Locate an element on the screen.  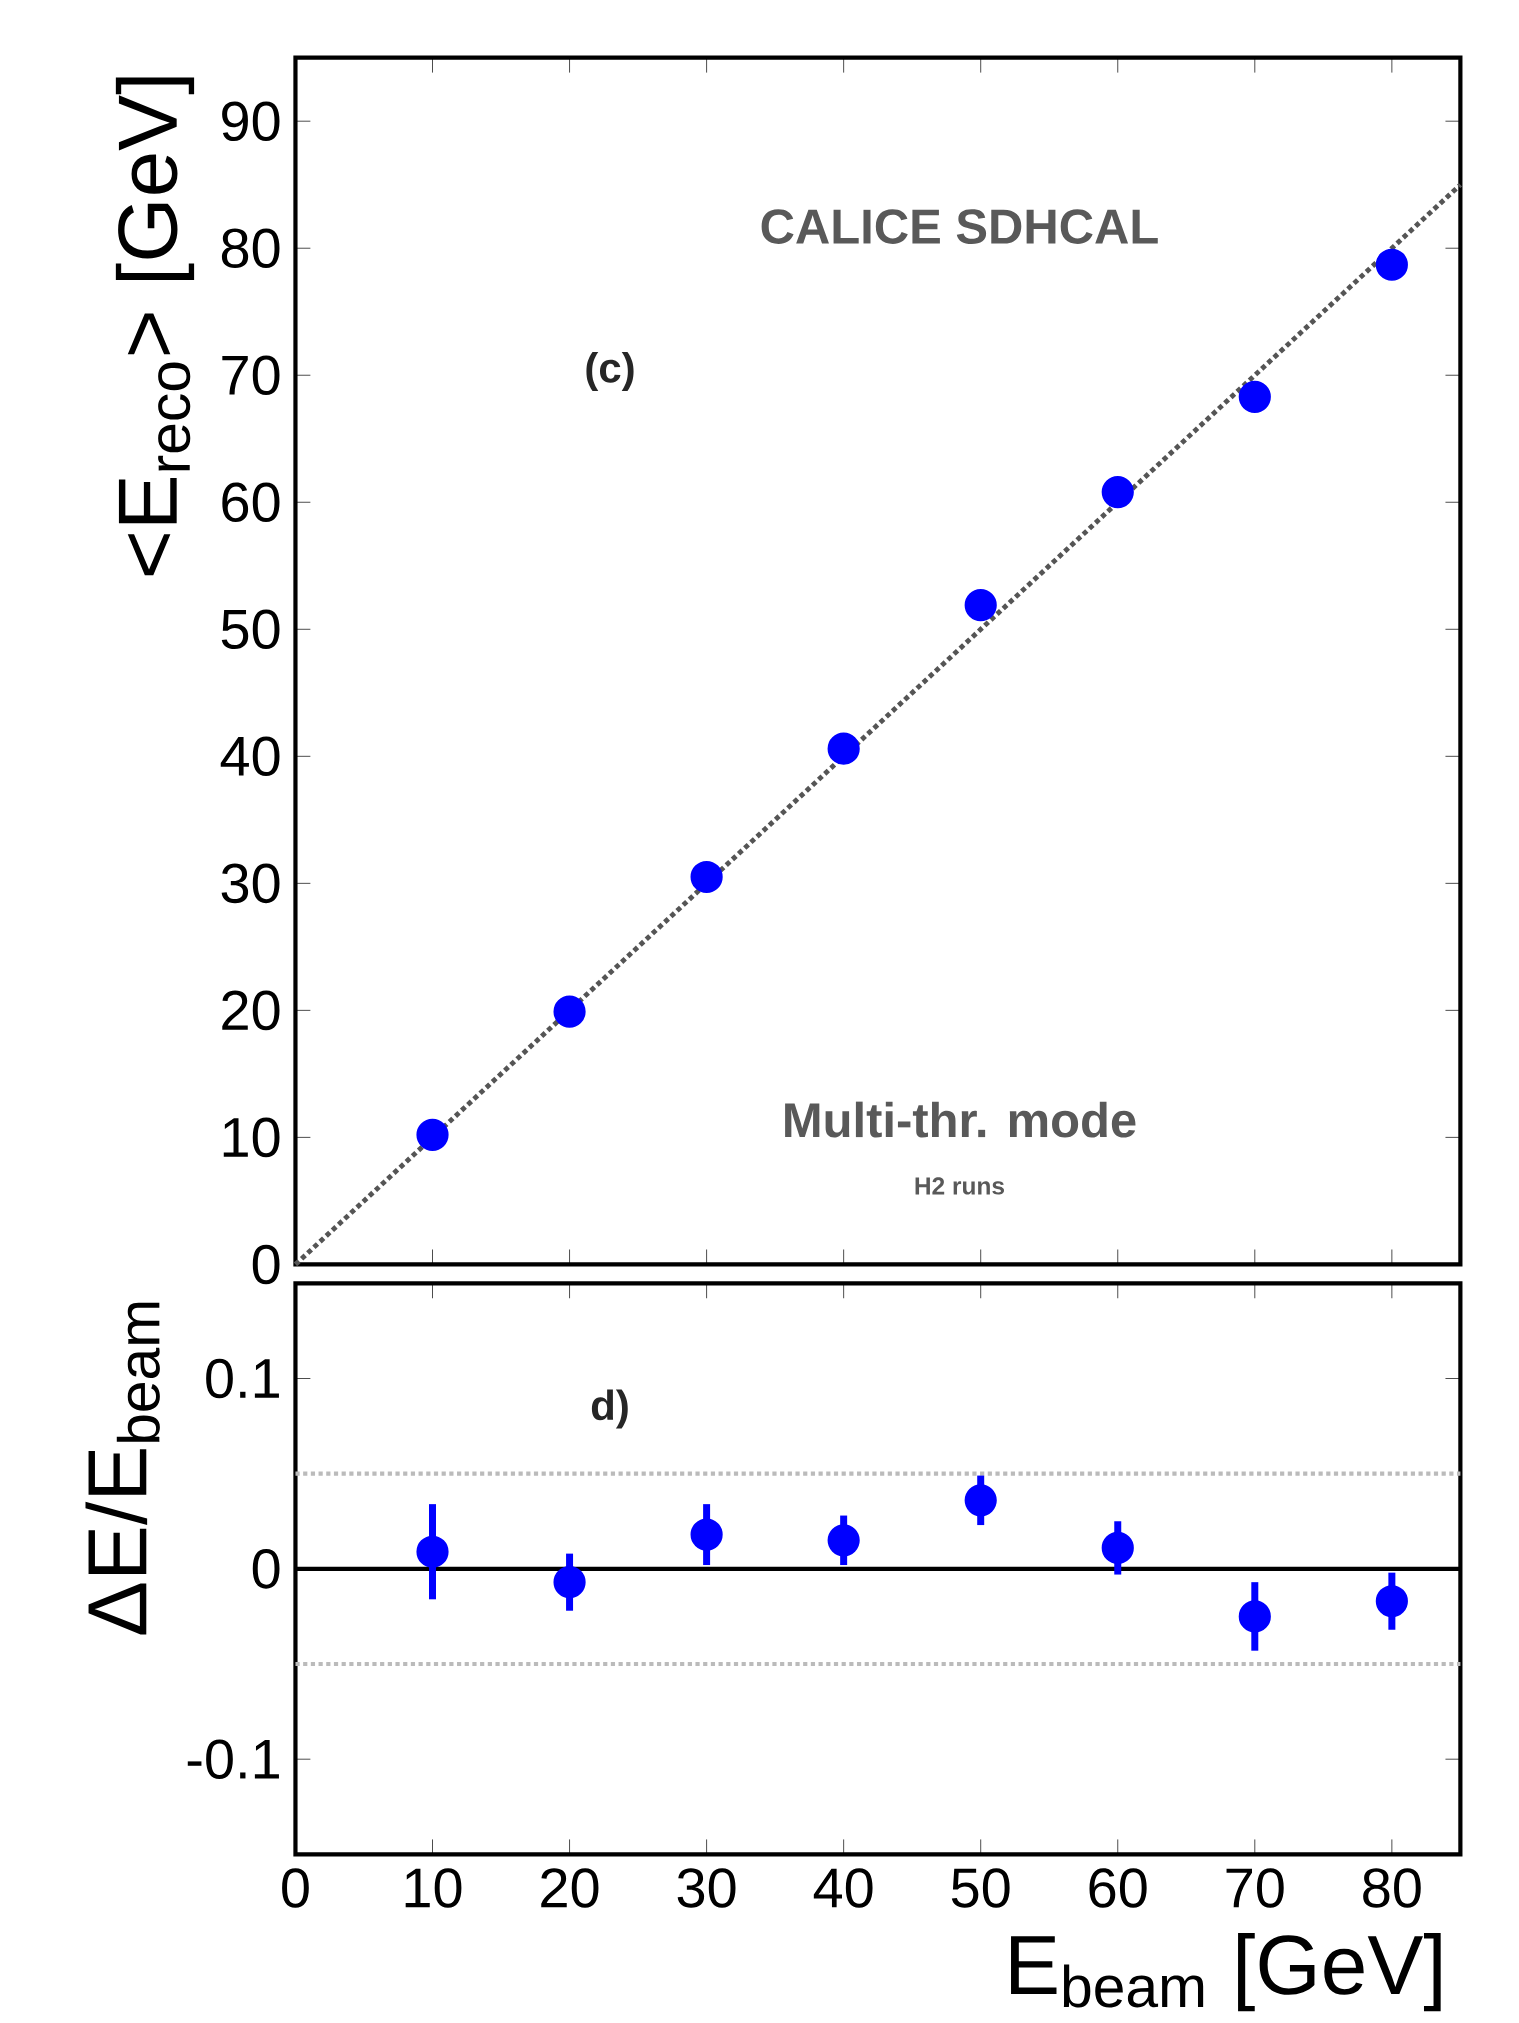
y-tick-label: 0.1 is located at coordinates (242, 1378).